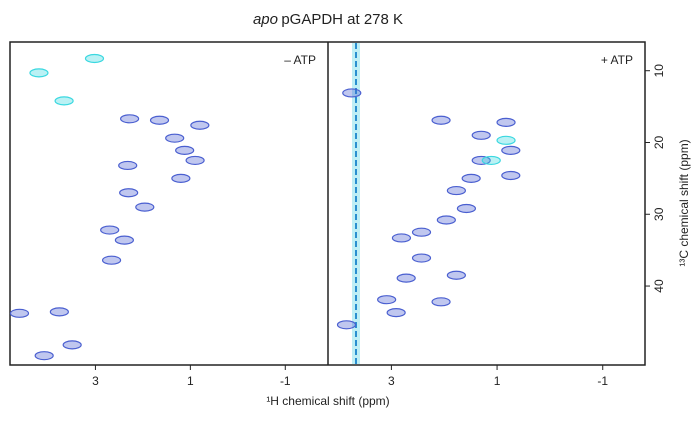  Describe the element at coordinates (659, 286) in the screenshot. I see `y-tick-label: 40` at that location.